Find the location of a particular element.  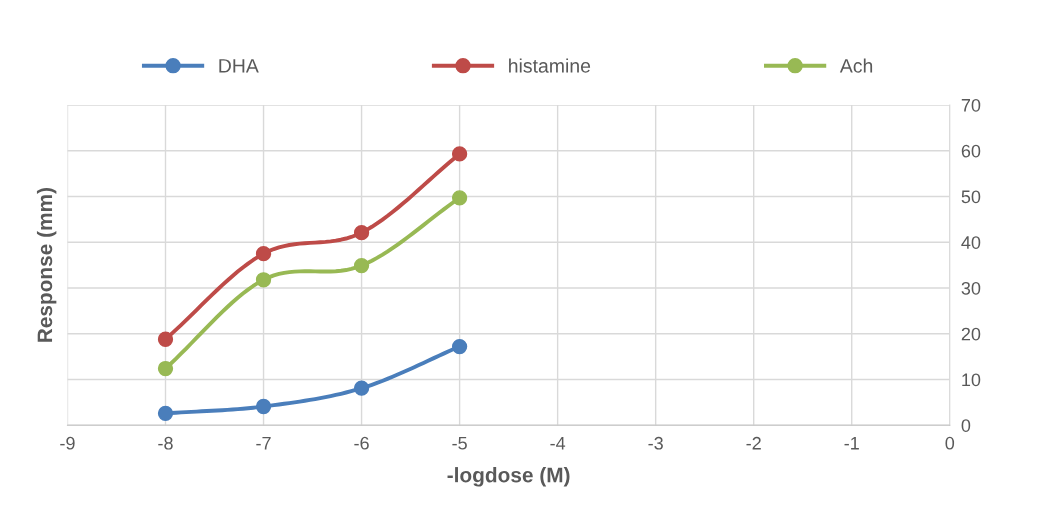

x-axis-title: -logdose (M) is located at coordinates (508, 477).